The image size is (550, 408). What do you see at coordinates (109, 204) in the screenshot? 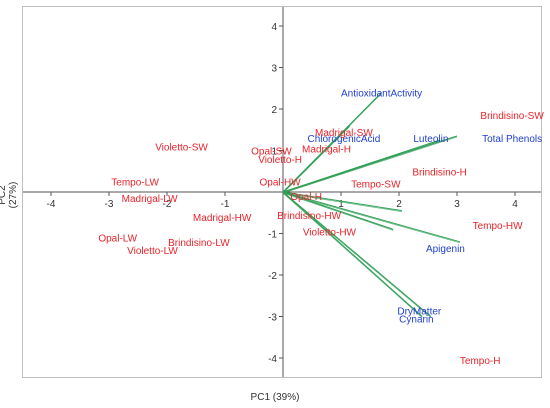
I see `x-tick-label: -3` at bounding box center [109, 204].